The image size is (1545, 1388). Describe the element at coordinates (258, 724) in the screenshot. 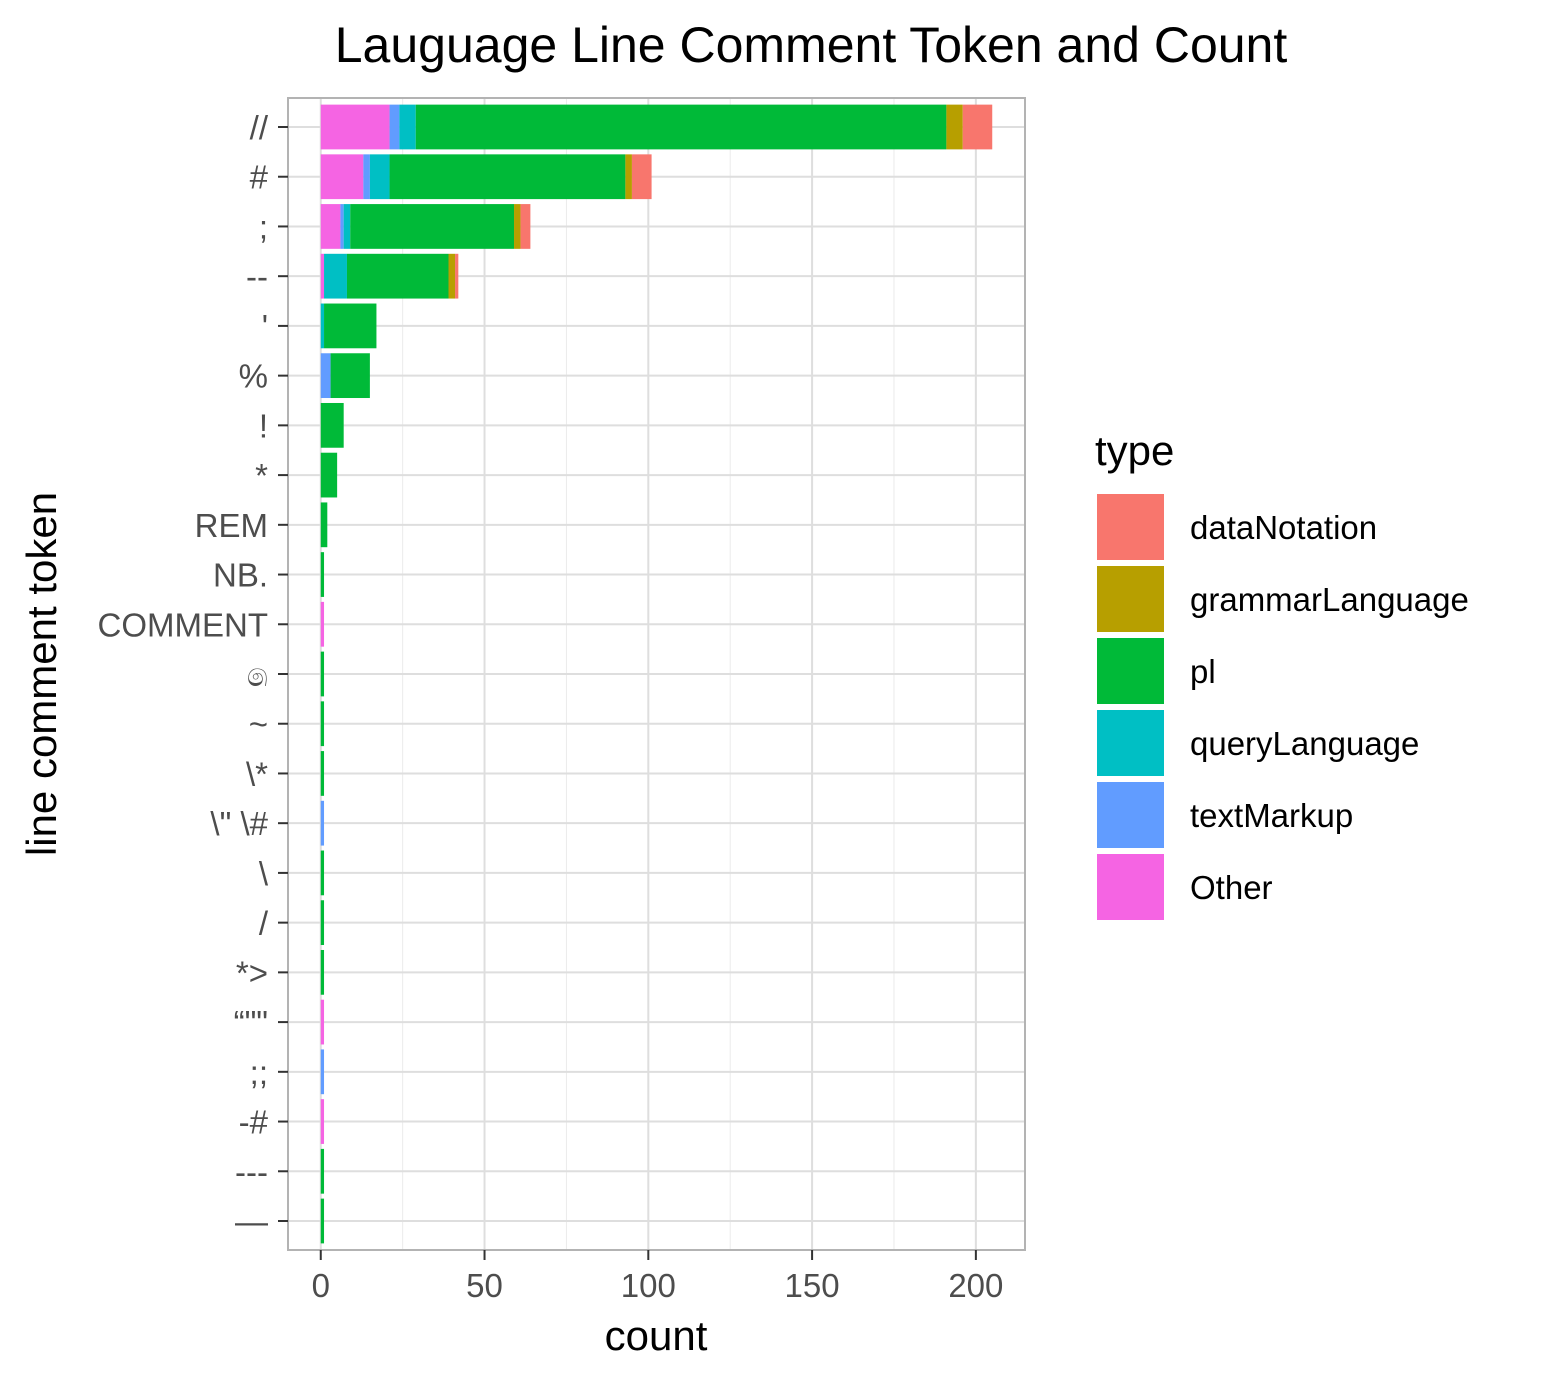

I see `y-tick-label: ~` at that location.